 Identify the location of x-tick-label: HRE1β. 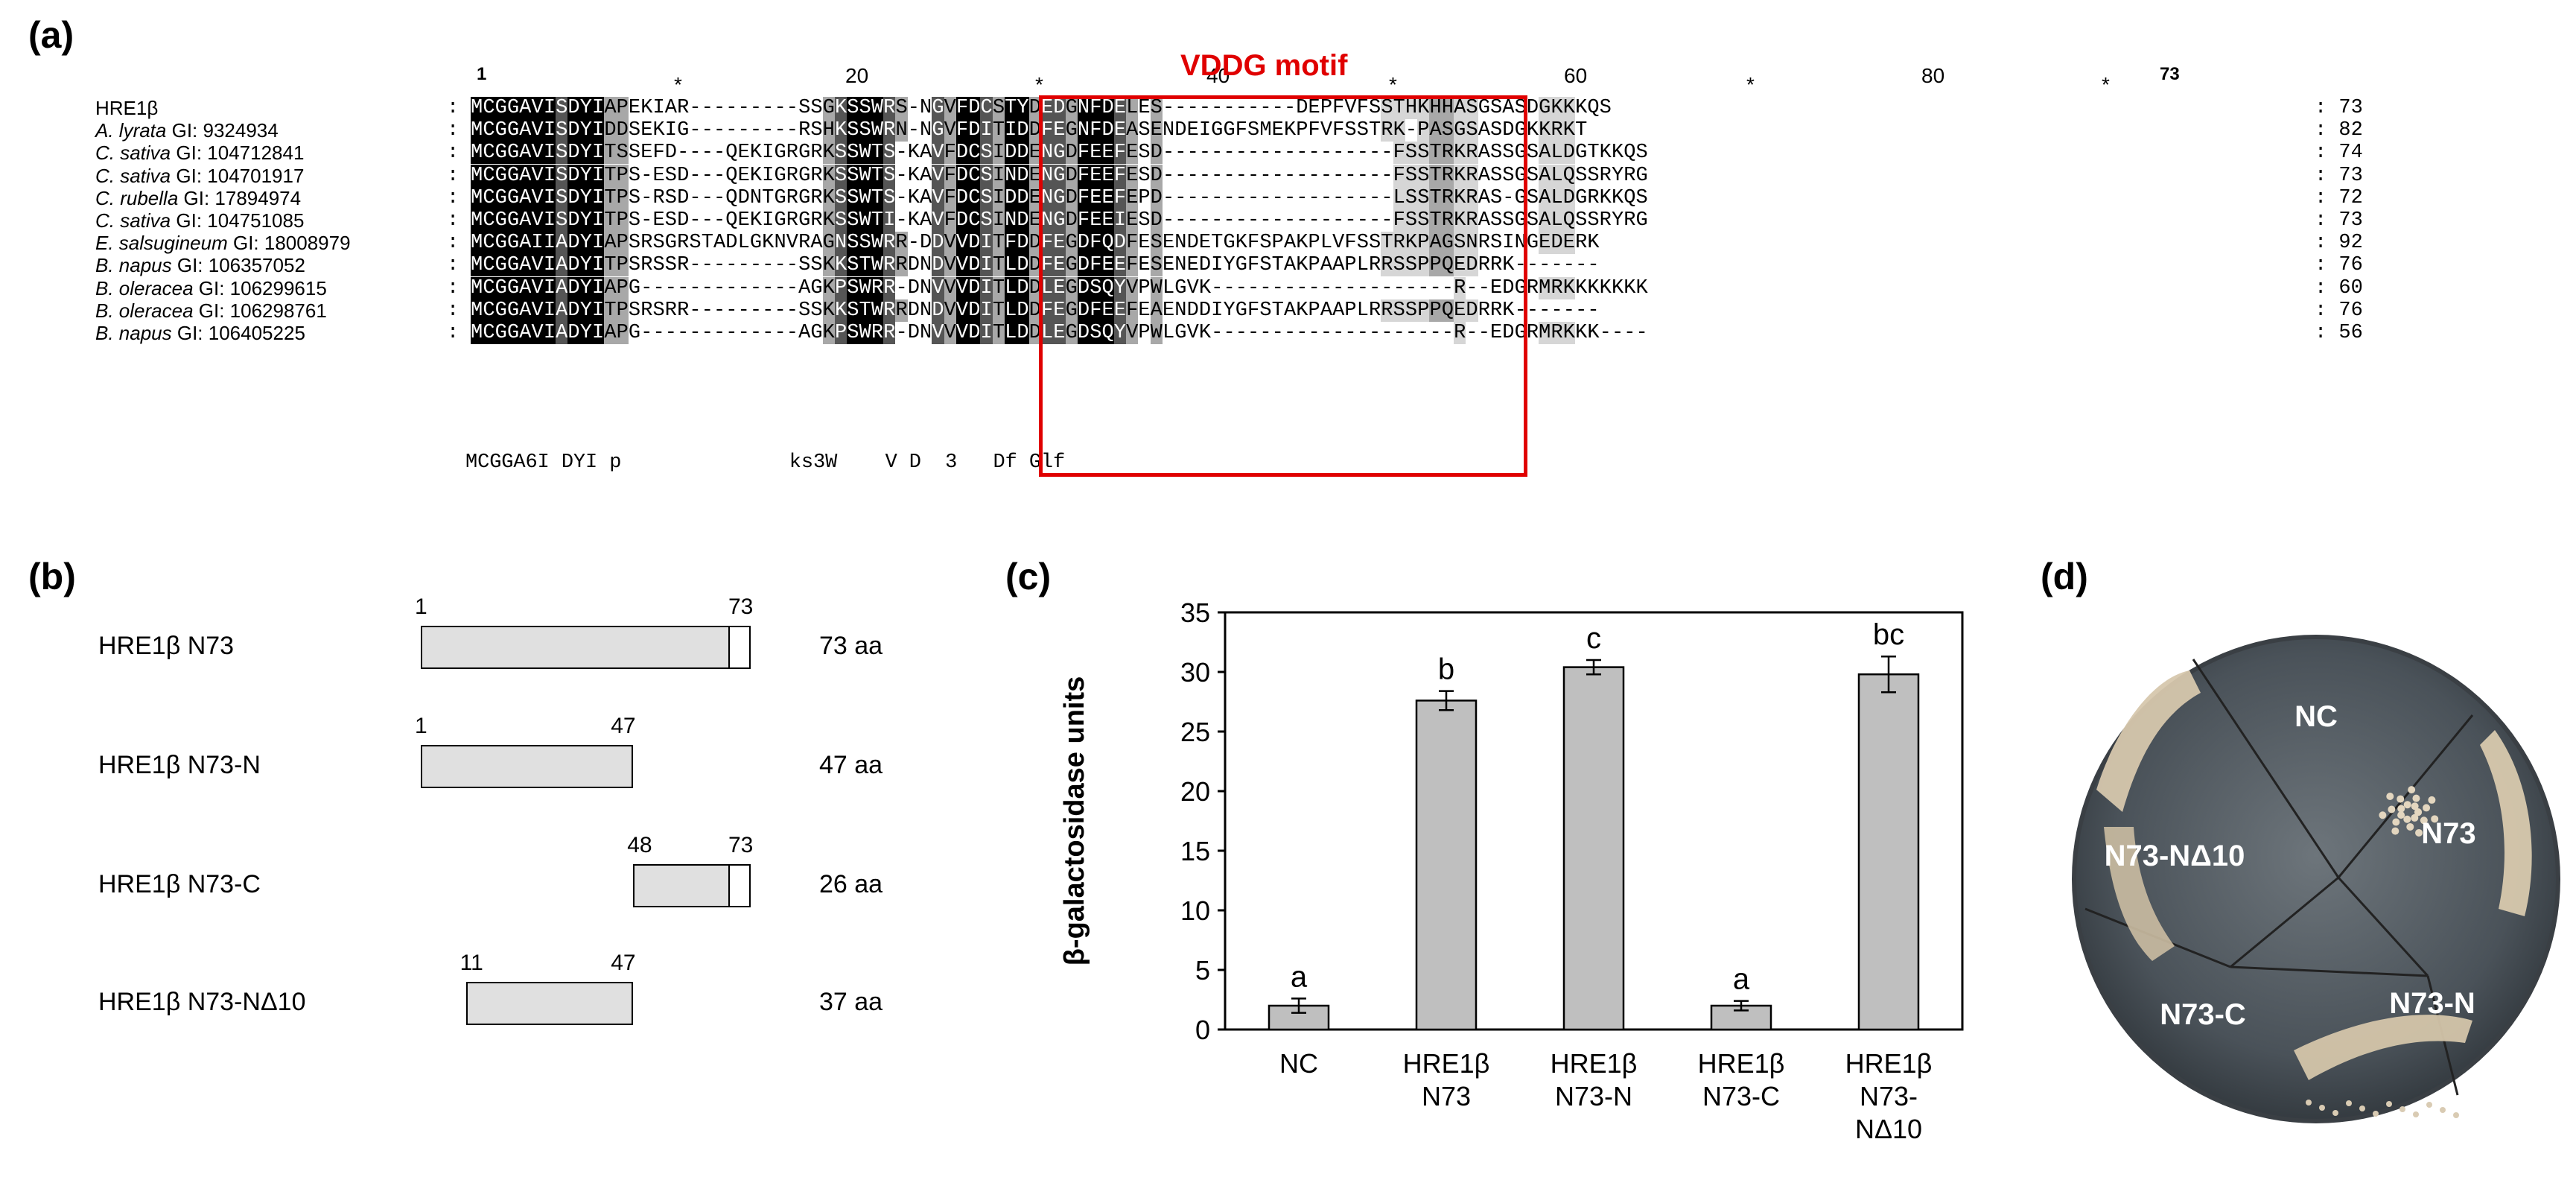
(1741, 1063).